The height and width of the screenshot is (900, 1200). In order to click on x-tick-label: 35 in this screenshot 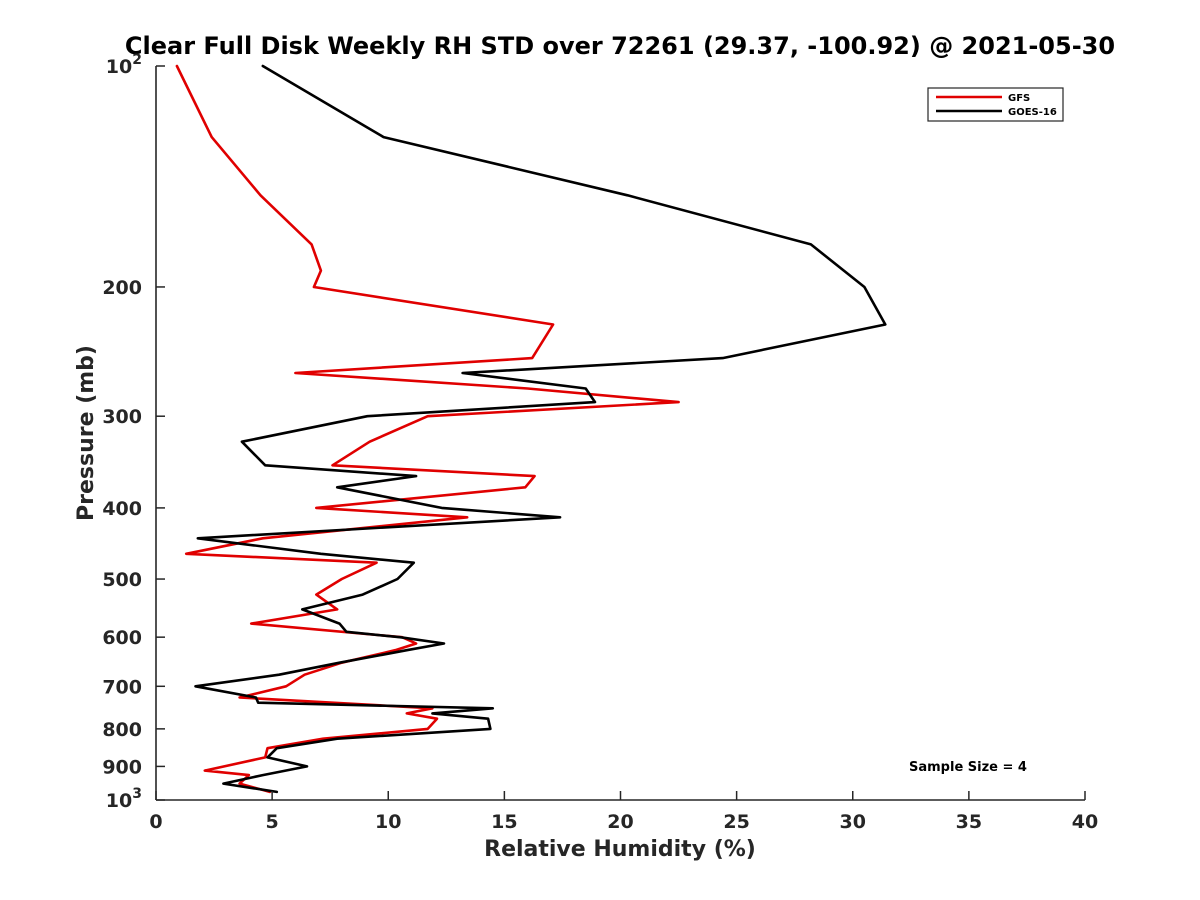, I will do `click(969, 822)`.